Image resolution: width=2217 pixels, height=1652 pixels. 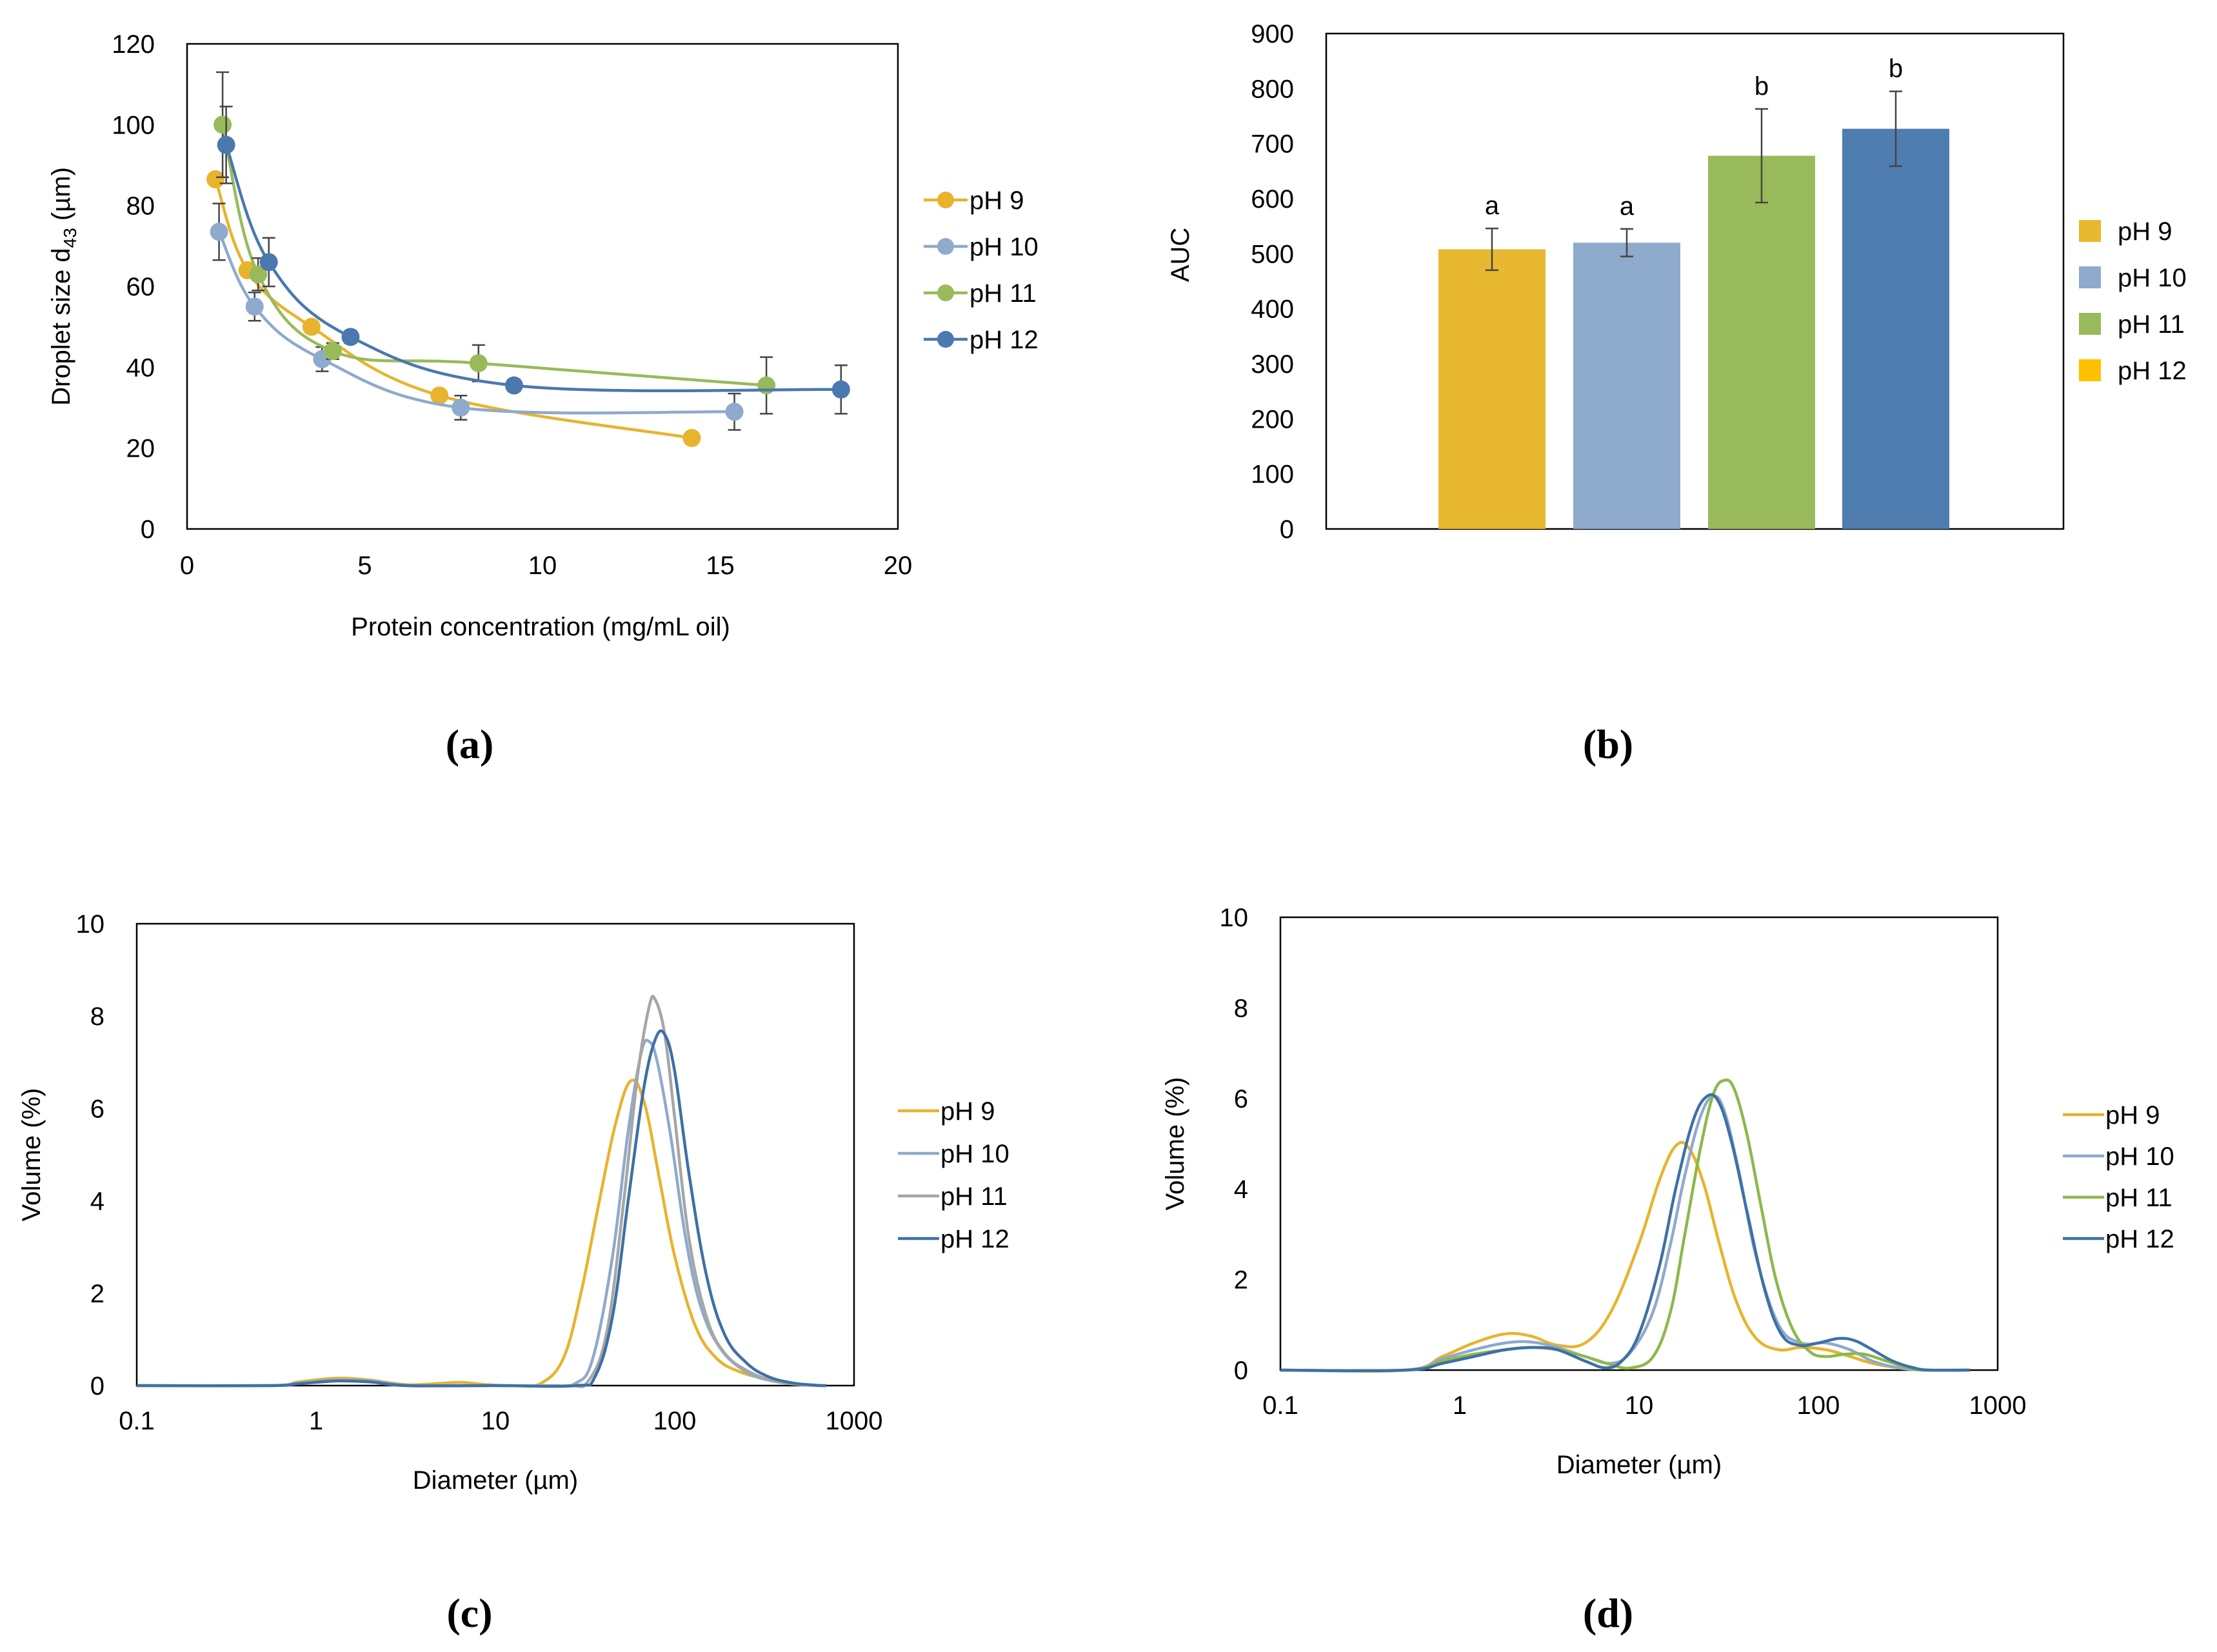 I want to click on y-axis-label: Droplet size d43 (µm), so click(x=63, y=286).